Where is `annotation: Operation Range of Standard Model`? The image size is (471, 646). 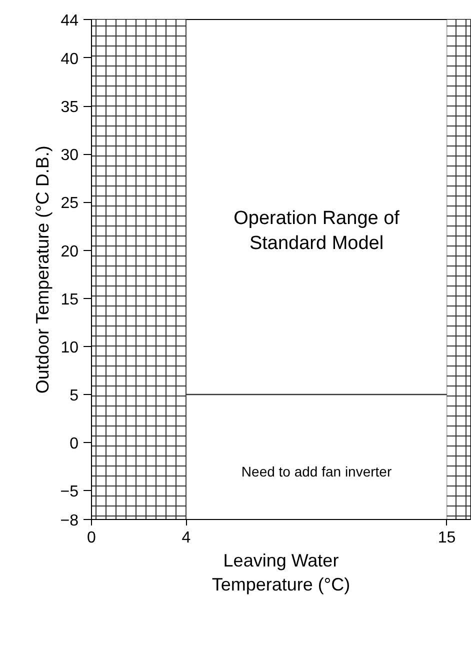
annotation: Operation Range of Standard Model is located at coordinates (317, 231).